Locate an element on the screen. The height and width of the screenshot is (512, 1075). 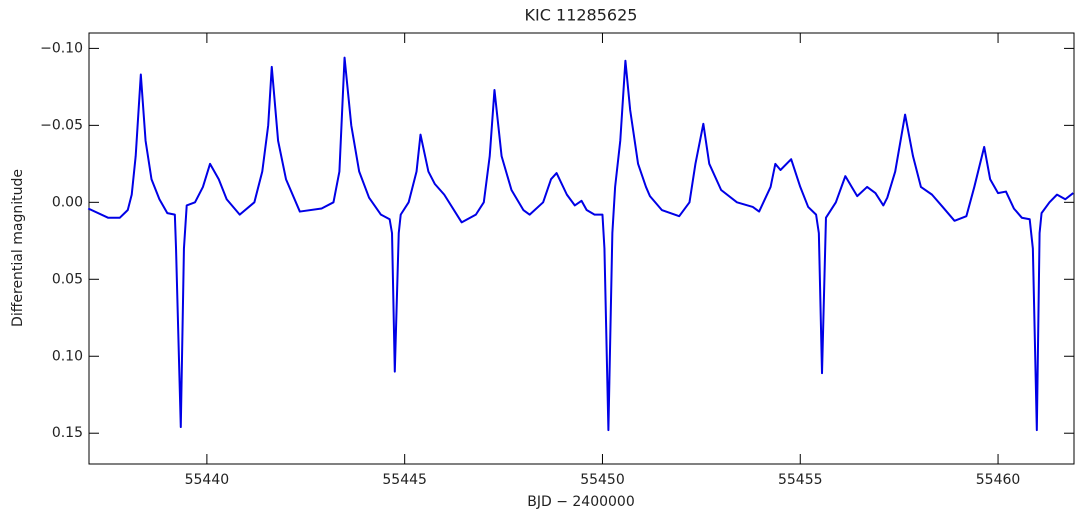
x-tick-label: 55450 is located at coordinates (602, 480).